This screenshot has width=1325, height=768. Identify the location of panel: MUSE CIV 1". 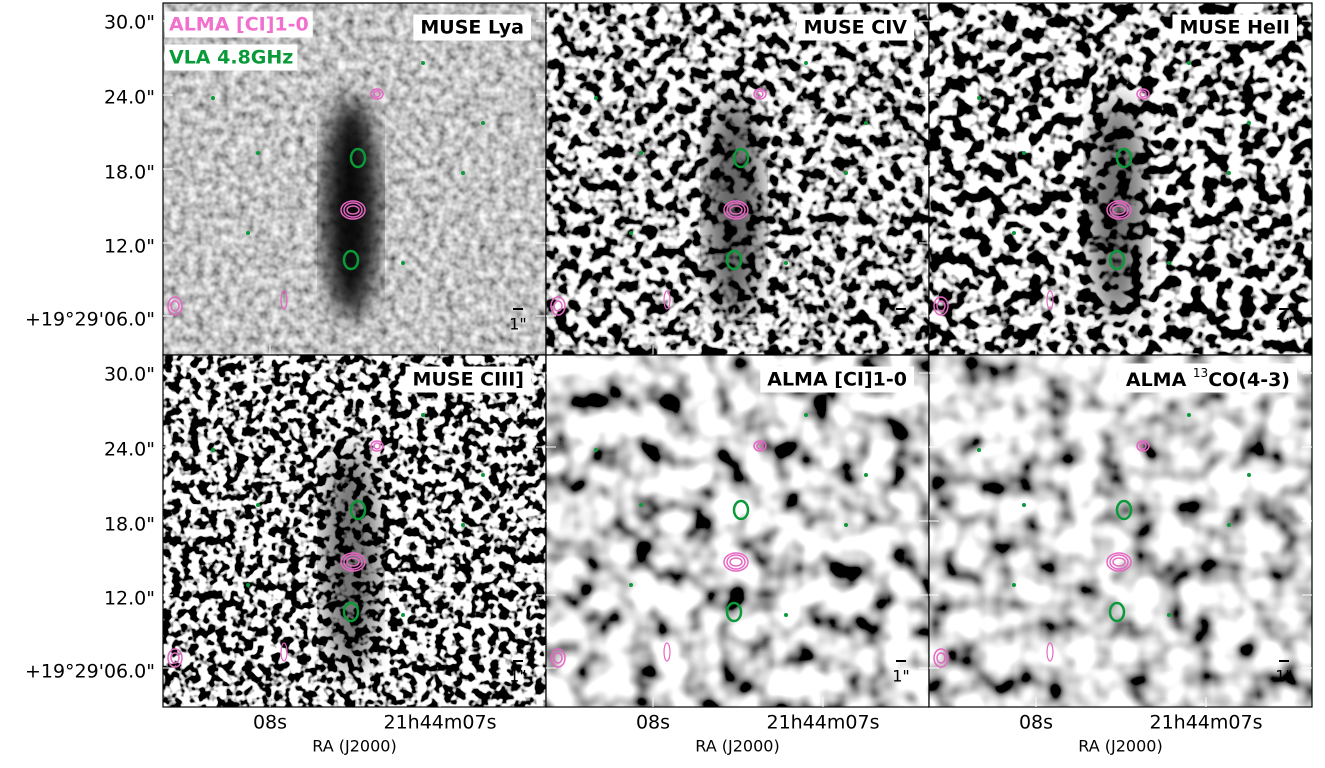
(737, 179).